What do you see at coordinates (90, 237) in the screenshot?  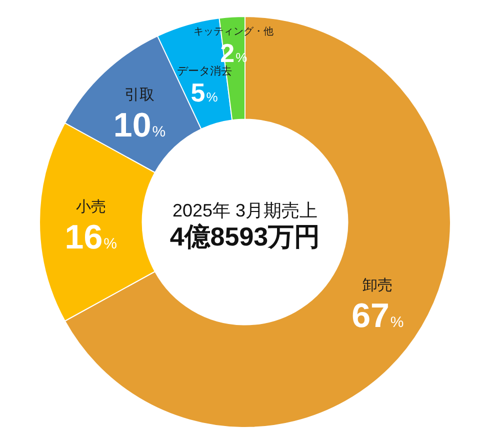 I see `data-label: 16%` at bounding box center [90, 237].